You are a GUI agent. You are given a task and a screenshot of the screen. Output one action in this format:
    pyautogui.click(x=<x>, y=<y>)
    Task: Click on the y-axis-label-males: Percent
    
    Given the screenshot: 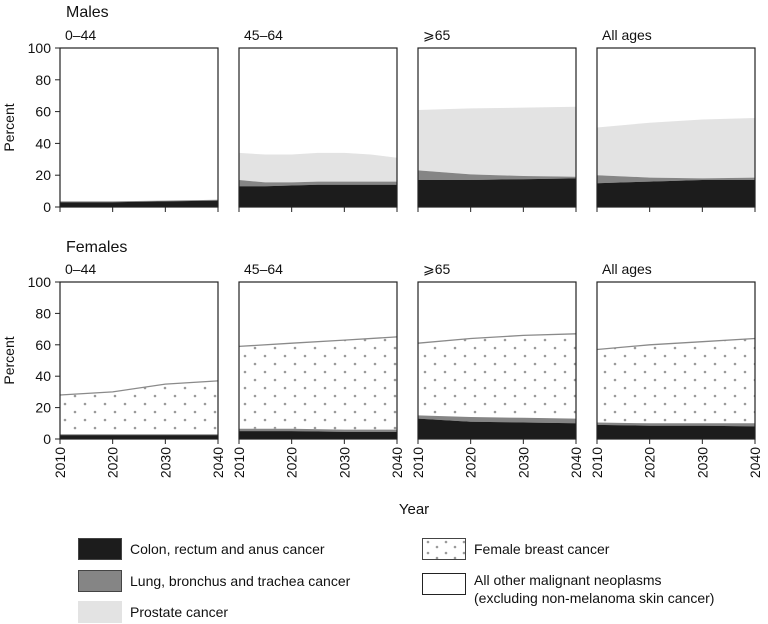 What is the action you would take?
    pyautogui.click(x=9, y=127)
    